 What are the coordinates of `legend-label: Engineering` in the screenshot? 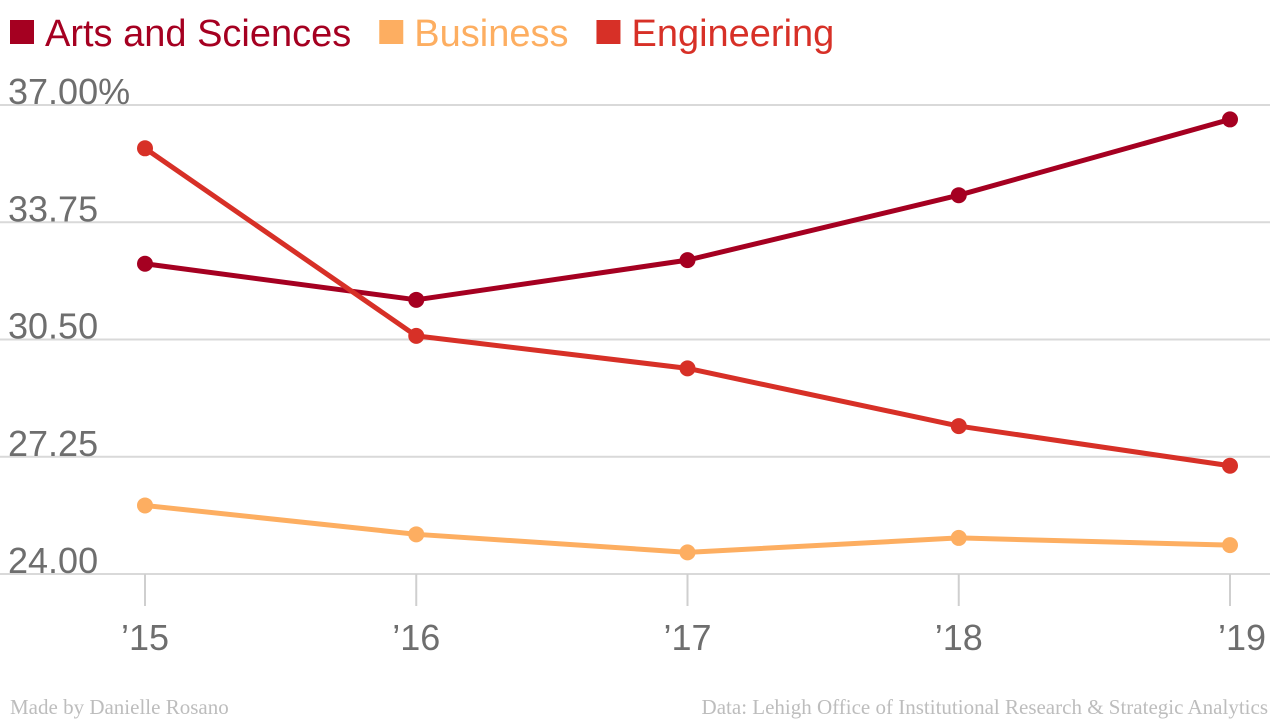 It's located at (732, 34).